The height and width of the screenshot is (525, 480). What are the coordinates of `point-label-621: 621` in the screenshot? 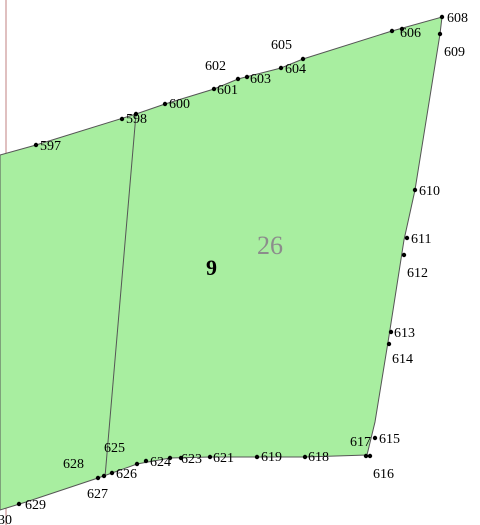 It's located at (223, 458).